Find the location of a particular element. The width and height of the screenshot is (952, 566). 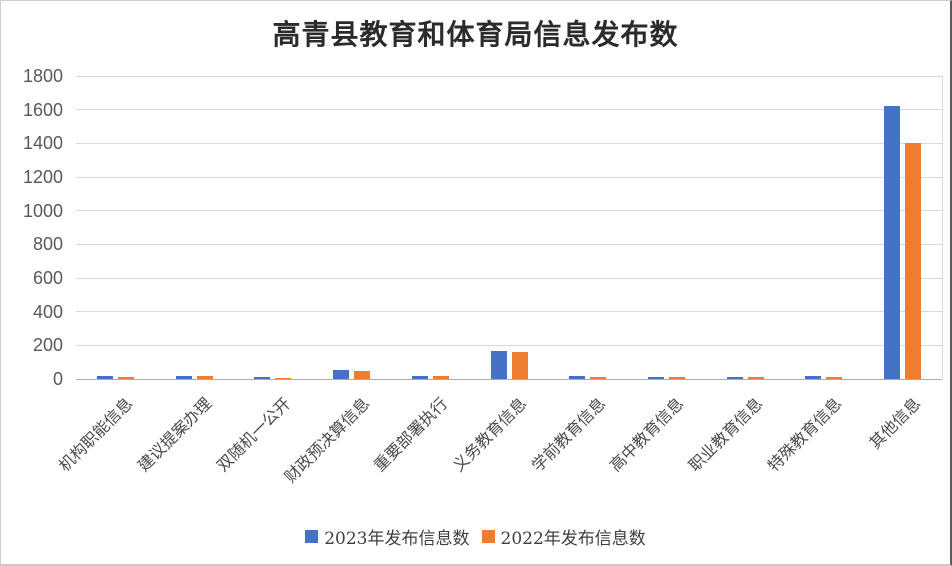

legend-item-2023: 2023年发布信息数 is located at coordinates (387, 536).